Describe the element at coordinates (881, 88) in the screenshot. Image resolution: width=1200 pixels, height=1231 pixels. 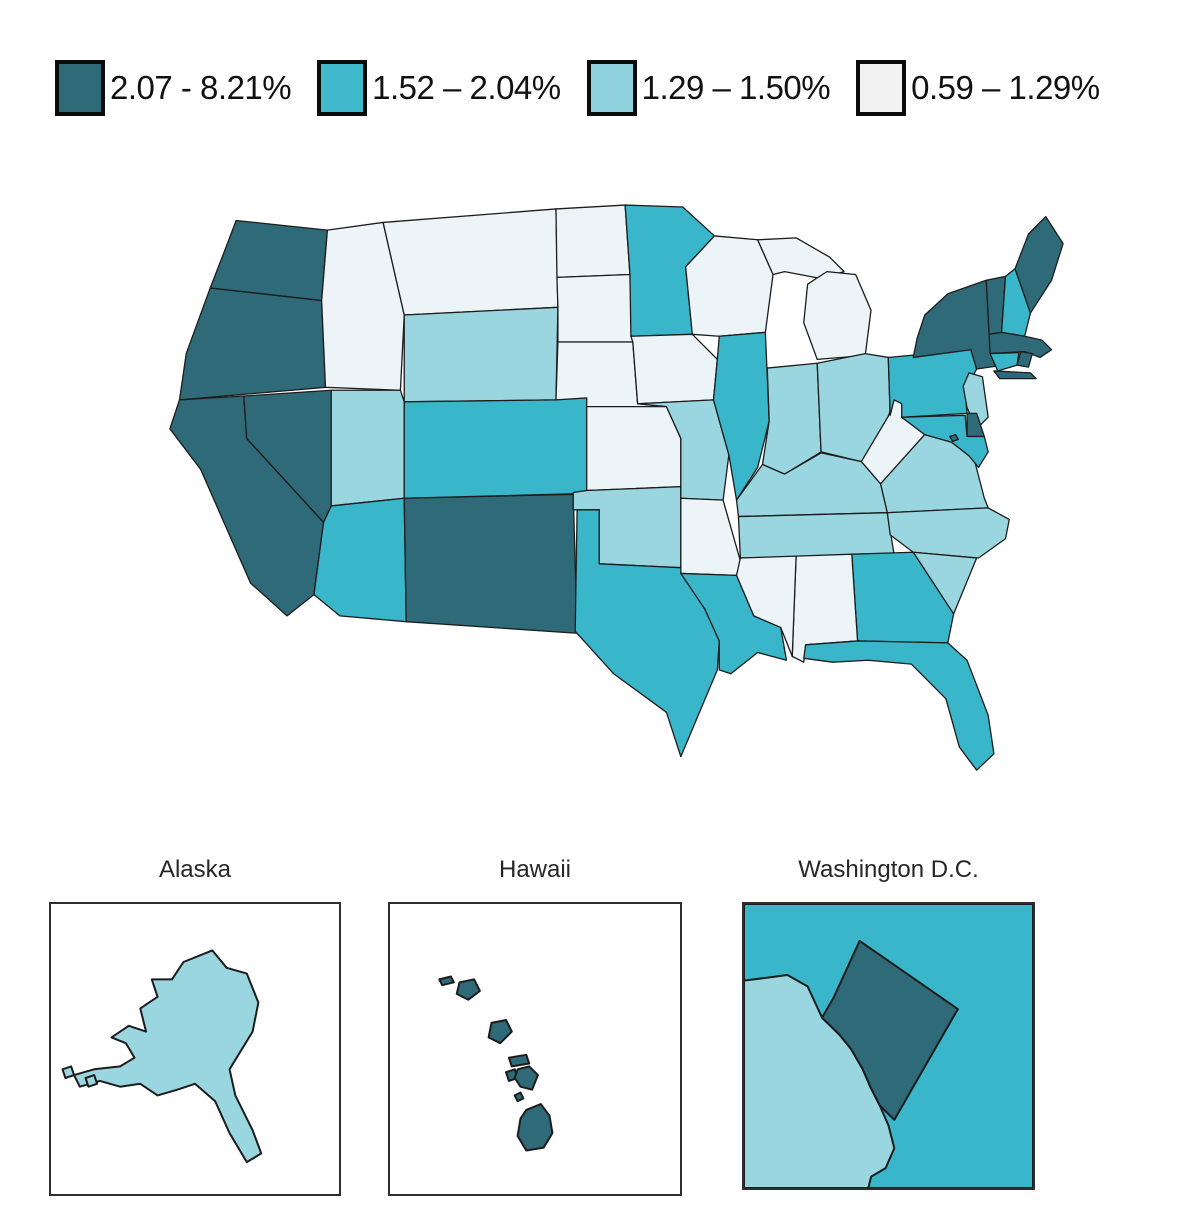
I see `legend-swatch-lightest` at that location.